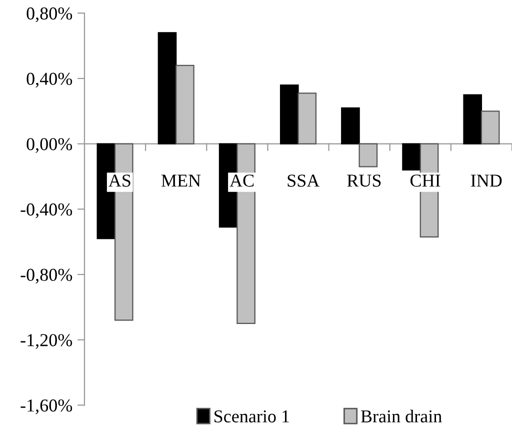 The height and width of the screenshot is (438, 512). I want to click on legend-label: Scenario 1, so click(251, 416).